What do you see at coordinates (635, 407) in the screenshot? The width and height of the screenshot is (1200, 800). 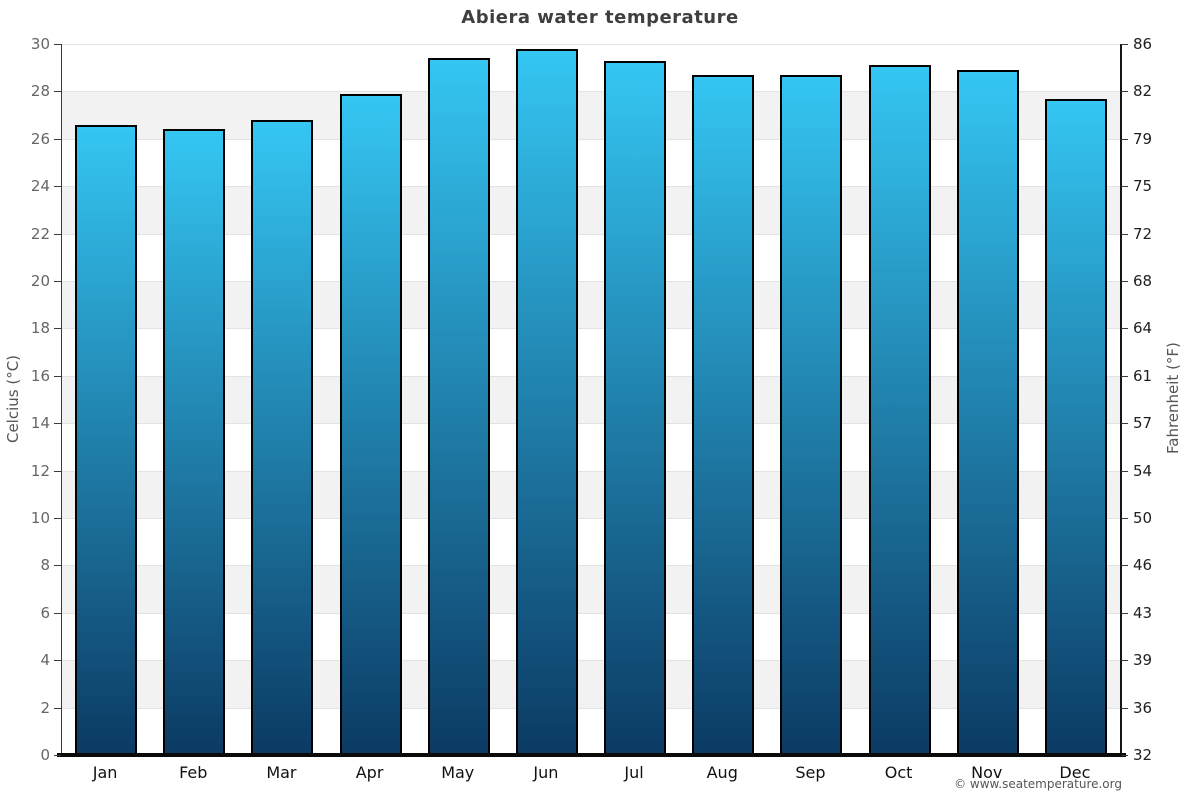 I see `bar-jul` at bounding box center [635, 407].